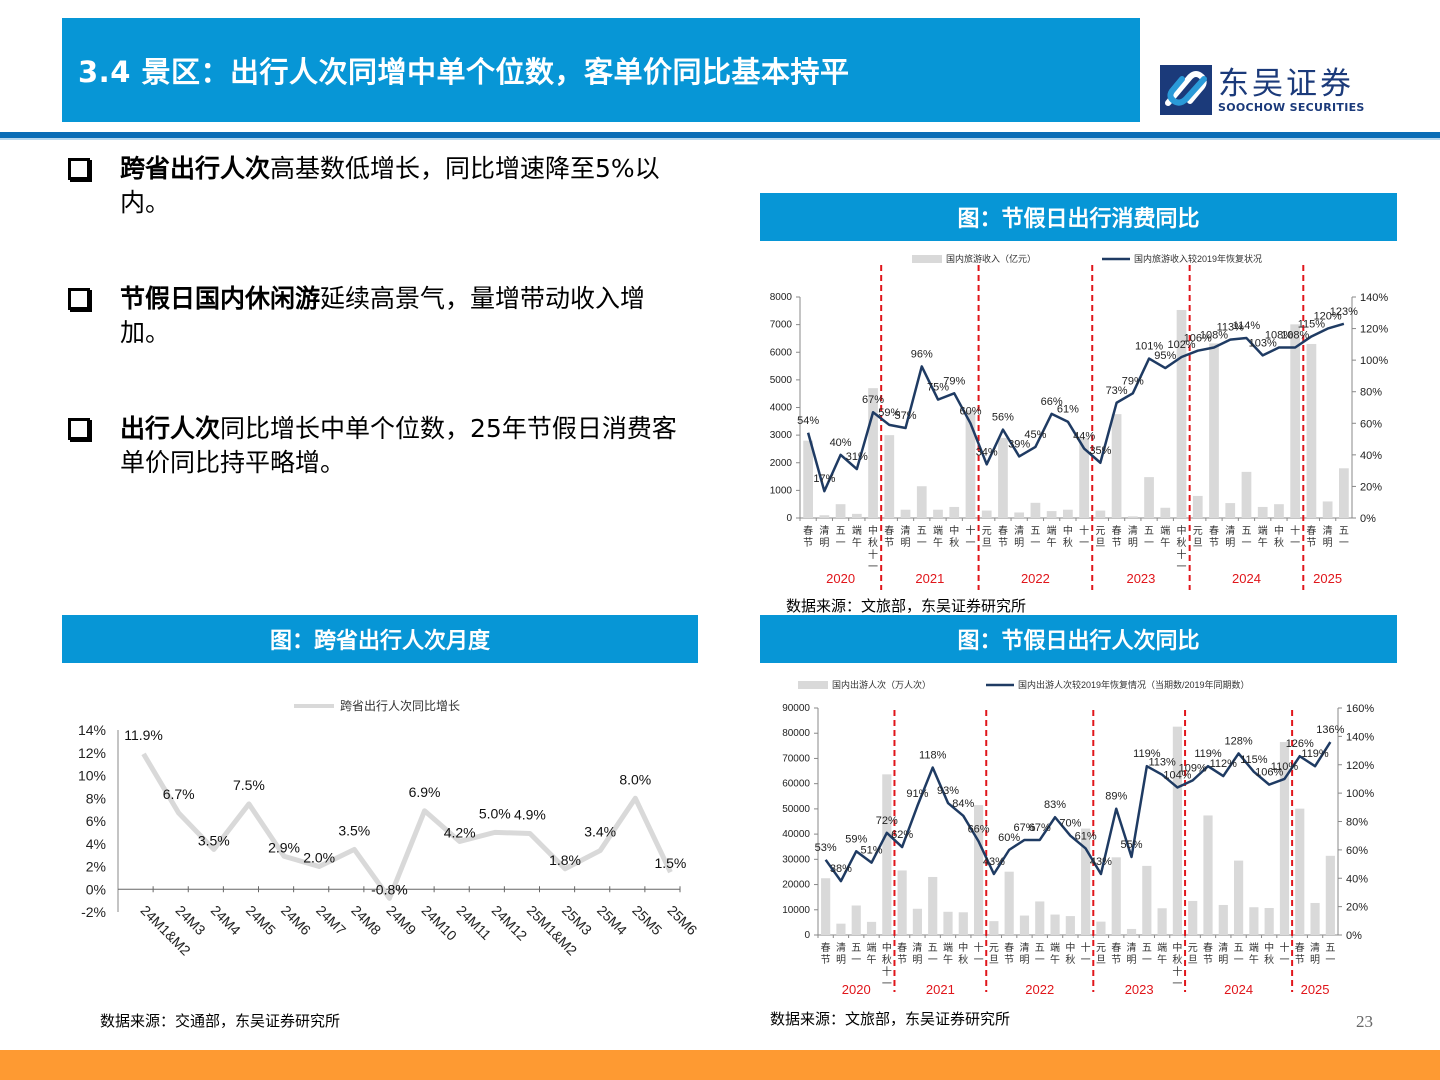 This screenshot has width=1440, height=1080. I want to click on legend-line-label: 国内旅游收入较2019年恢复状况, so click(1198, 258).